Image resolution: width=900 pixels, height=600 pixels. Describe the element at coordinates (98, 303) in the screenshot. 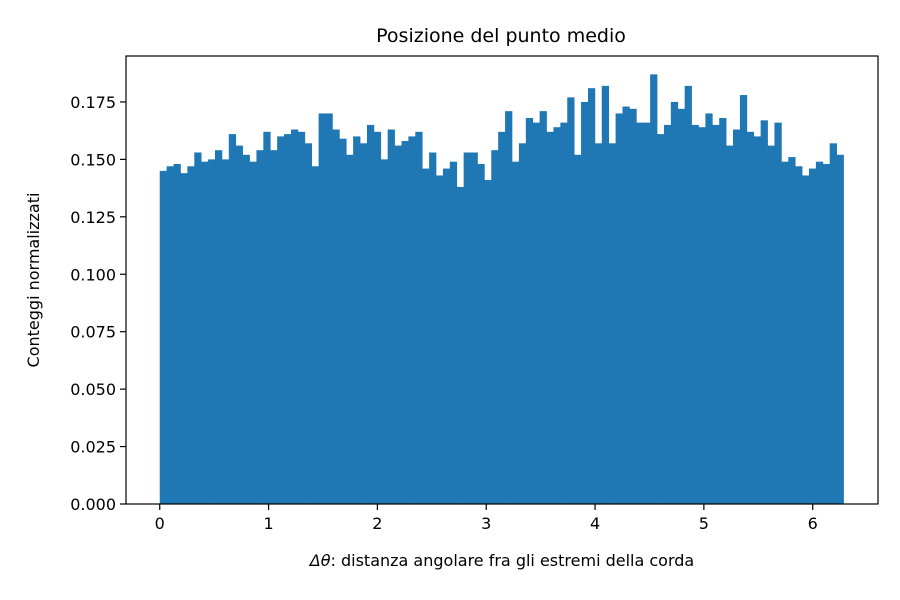

I see `y-axis-ticks: 0.000 0.025 0.050 0.075 0.100 0.125 0.150 0.175` at that location.